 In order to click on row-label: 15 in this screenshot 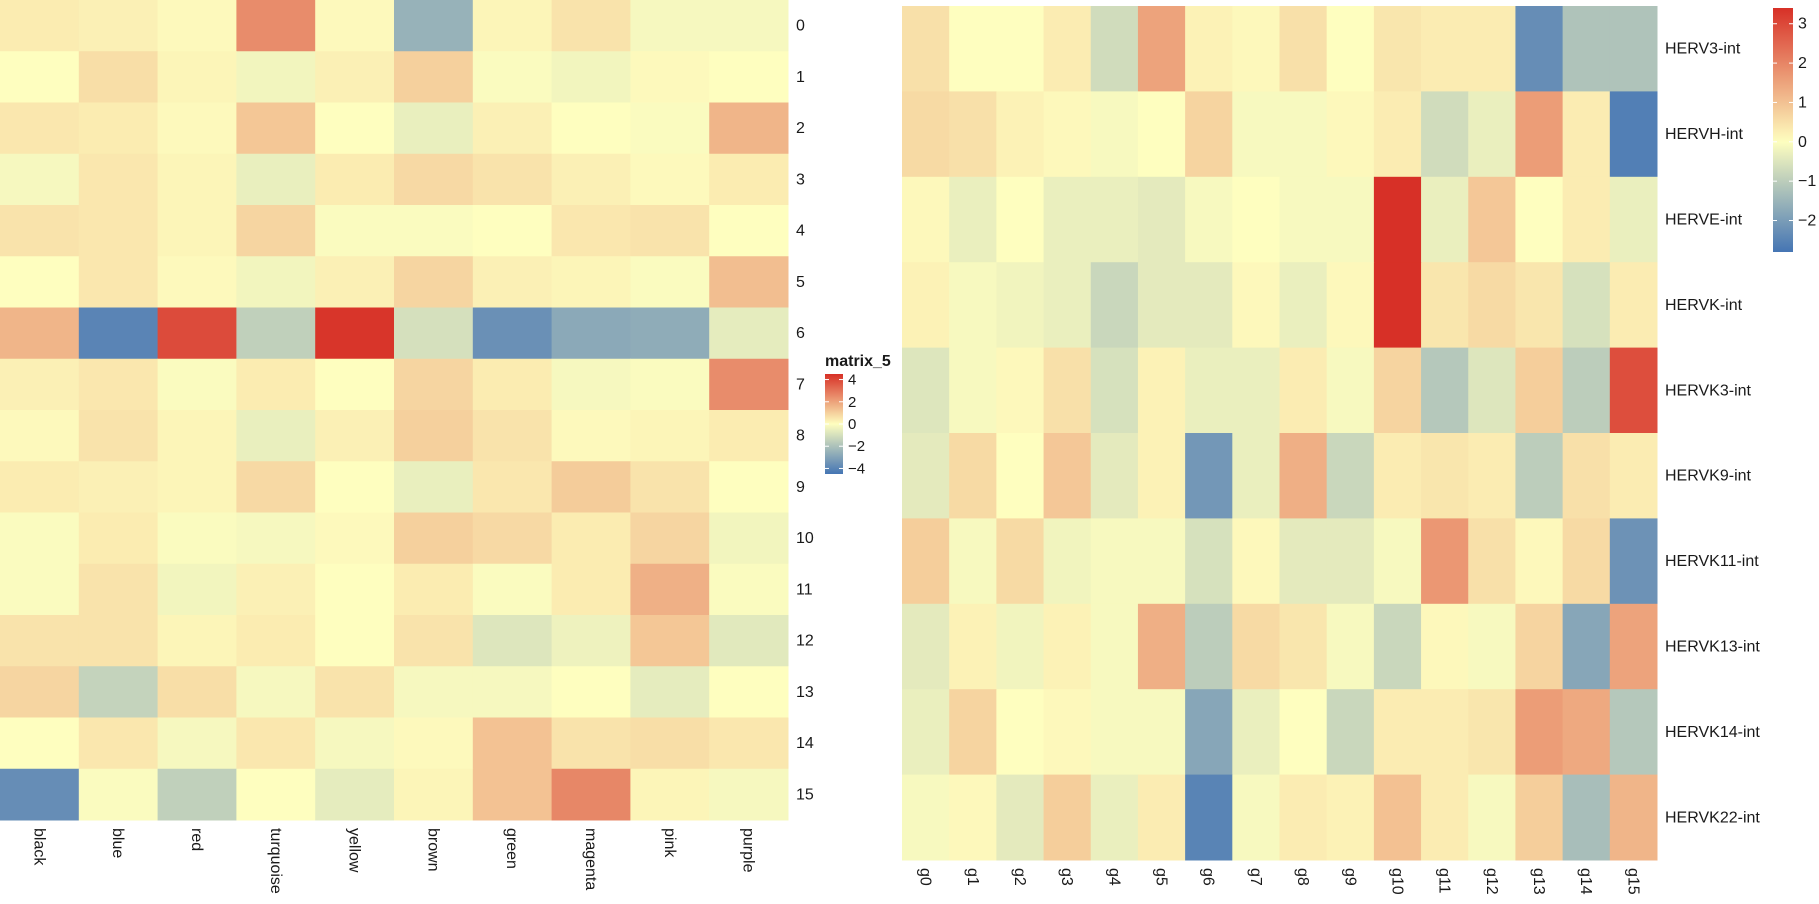, I will do `click(805, 794)`.